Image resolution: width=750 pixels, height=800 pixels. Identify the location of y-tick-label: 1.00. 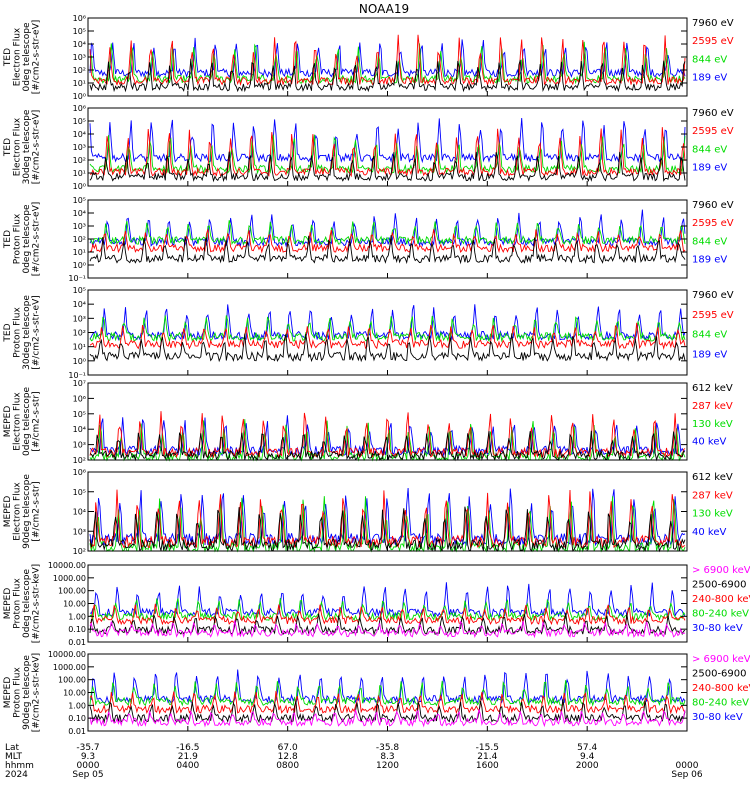
(77, 616).